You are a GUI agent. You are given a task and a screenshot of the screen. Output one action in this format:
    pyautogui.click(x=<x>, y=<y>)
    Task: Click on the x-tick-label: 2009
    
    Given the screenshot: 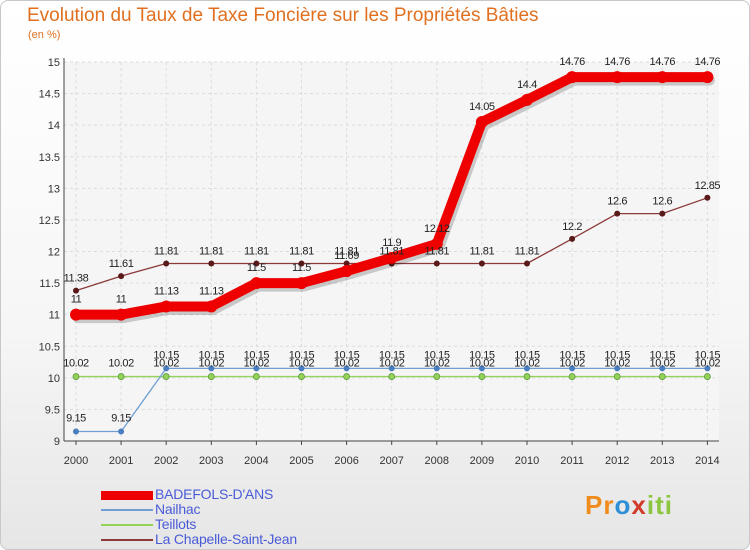 What is the action you would take?
    pyautogui.click(x=482, y=461)
    